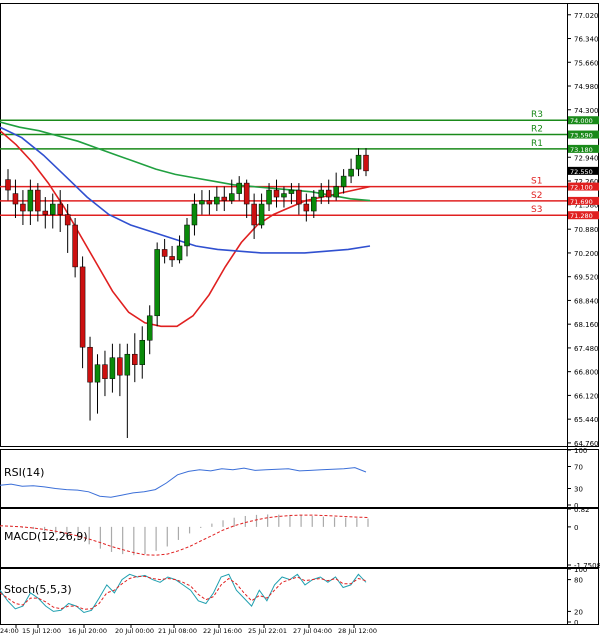 This screenshot has height=637, width=600. I want to click on current-price-tag: 72.550, so click(583, 171).